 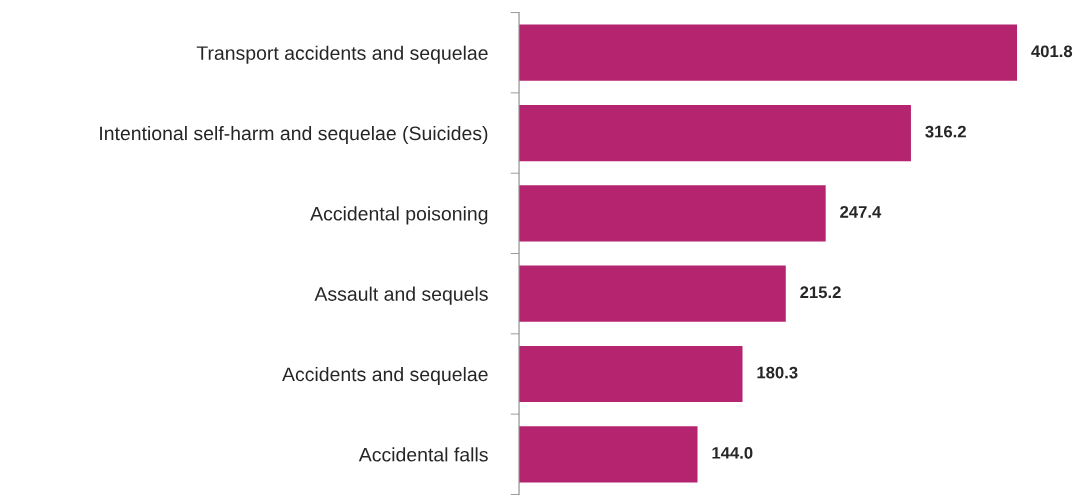 I want to click on y-tick-label: Transport accidents and sequelae, so click(x=342, y=54).